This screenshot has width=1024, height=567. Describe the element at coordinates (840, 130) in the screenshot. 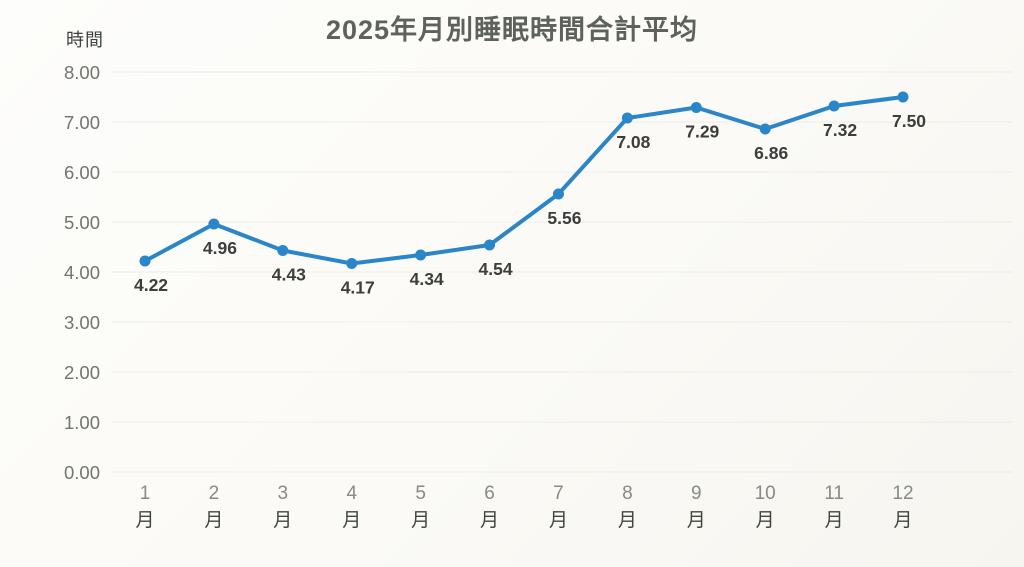

I see `data-point-value-label: 7.32` at that location.